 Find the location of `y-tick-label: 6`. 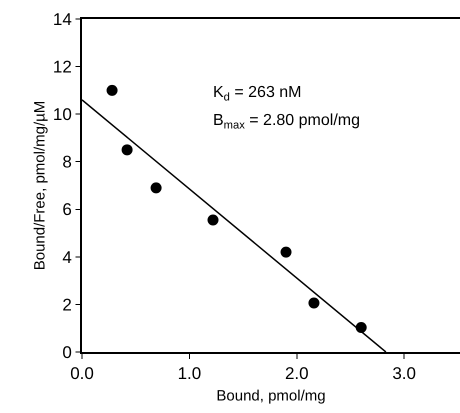

y-tick-label: 6 is located at coordinates (67, 210).